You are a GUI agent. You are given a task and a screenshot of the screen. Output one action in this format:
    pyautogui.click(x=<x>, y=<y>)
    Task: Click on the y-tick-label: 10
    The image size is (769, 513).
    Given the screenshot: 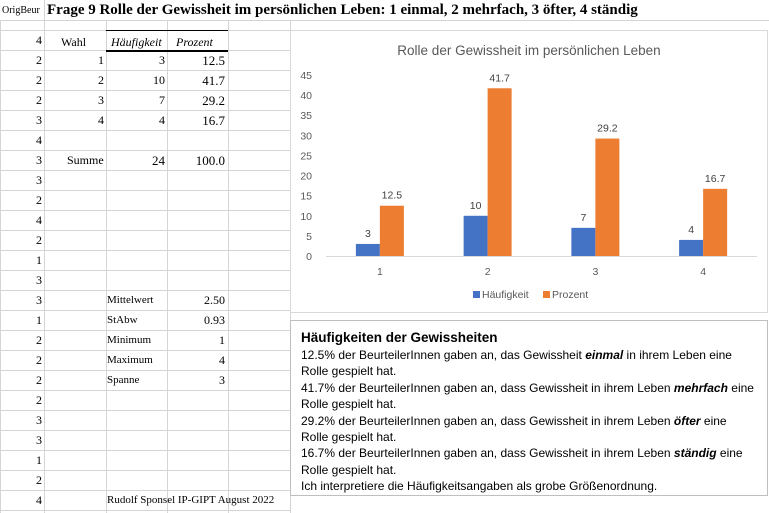 What is the action you would take?
    pyautogui.click(x=306, y=217)
    